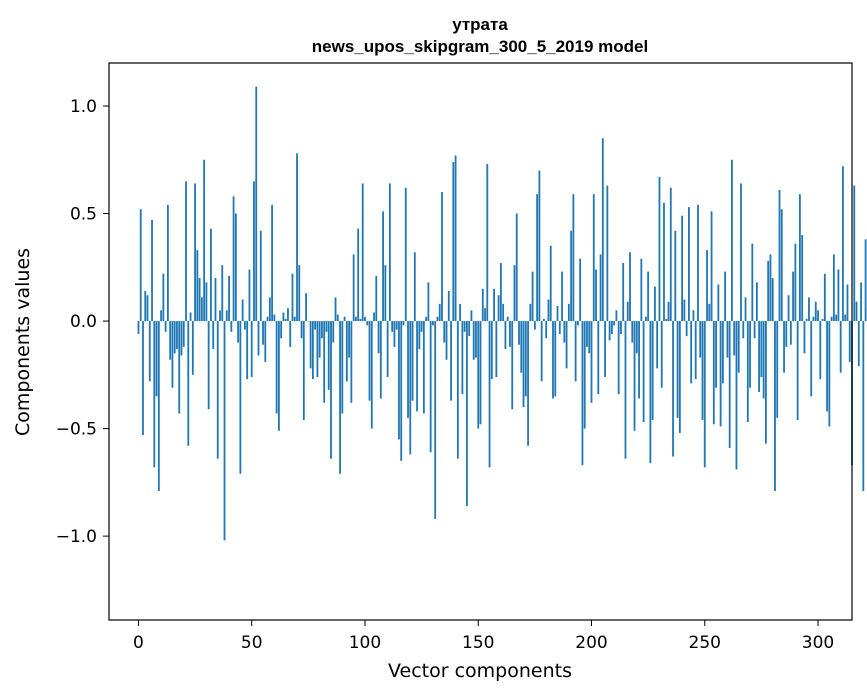 The height and width of the screenshot is (696, 867). Describe the element at coordinates (480, 671) in the screenshot. I see `x-axis-label: Vector components` at that location.